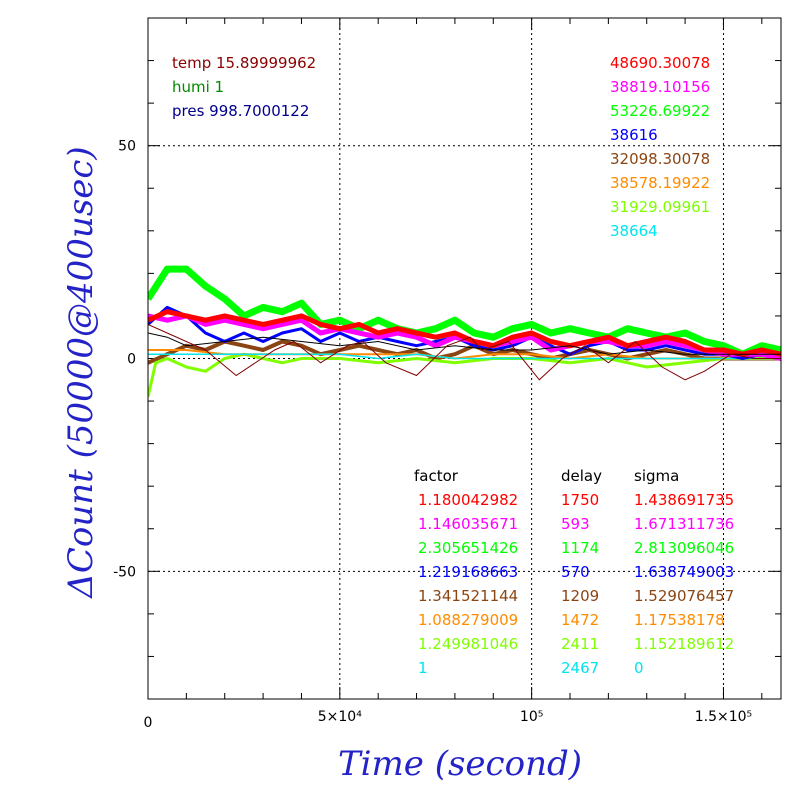 Image resolution: width=797 pixels, height=797 pixels. I want to click on row-sigma: 2.813096046, so click(684, 548).